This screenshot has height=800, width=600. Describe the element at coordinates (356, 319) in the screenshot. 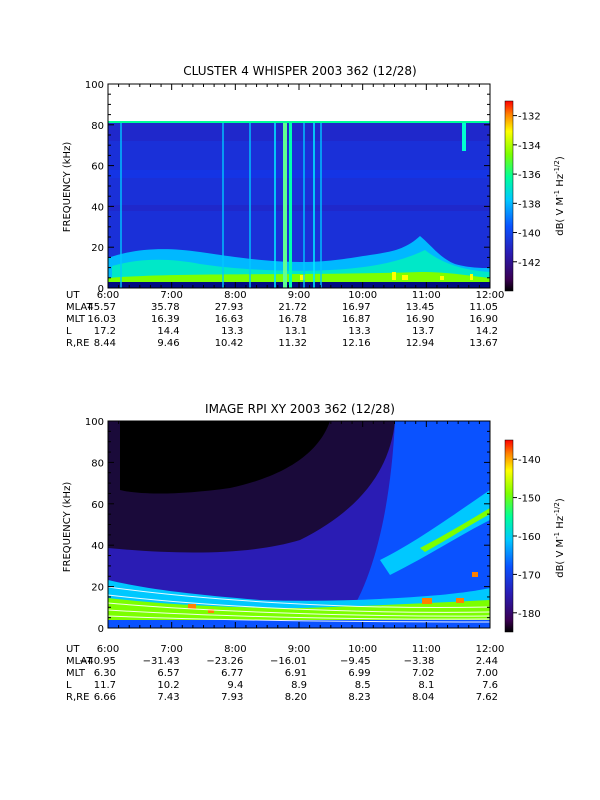

I see `panel1-ephem-value: 16.87` at that location.